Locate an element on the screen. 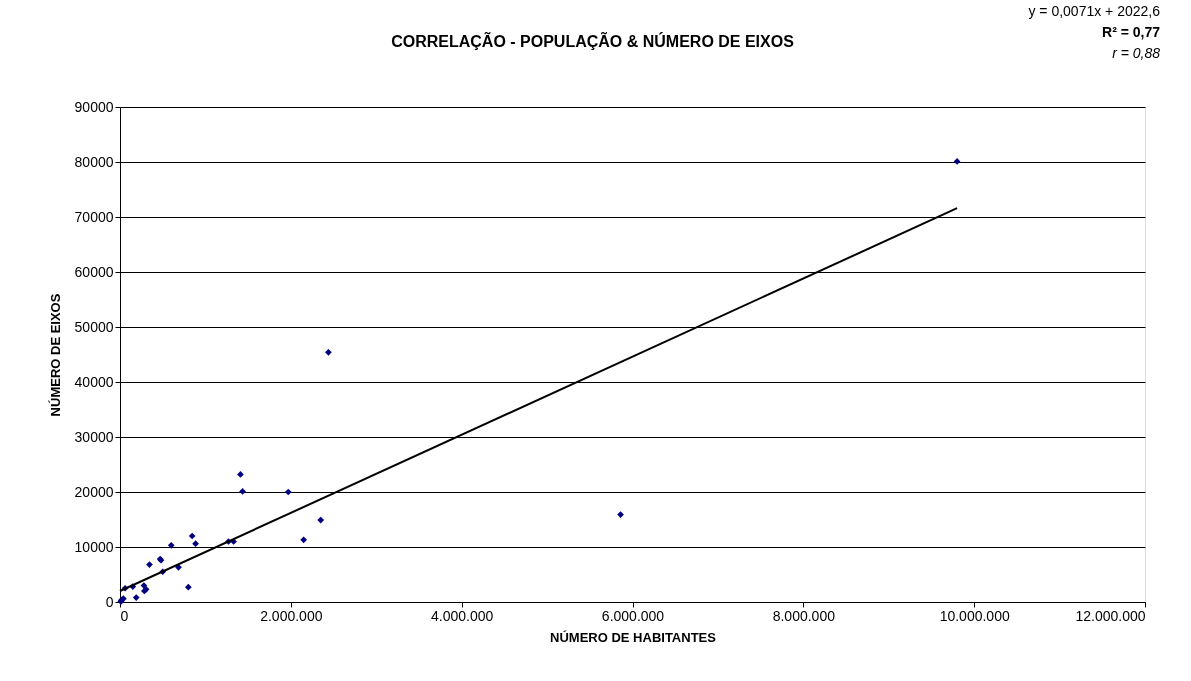  x-tick-label: 0 is located at coordinates (124, 615).